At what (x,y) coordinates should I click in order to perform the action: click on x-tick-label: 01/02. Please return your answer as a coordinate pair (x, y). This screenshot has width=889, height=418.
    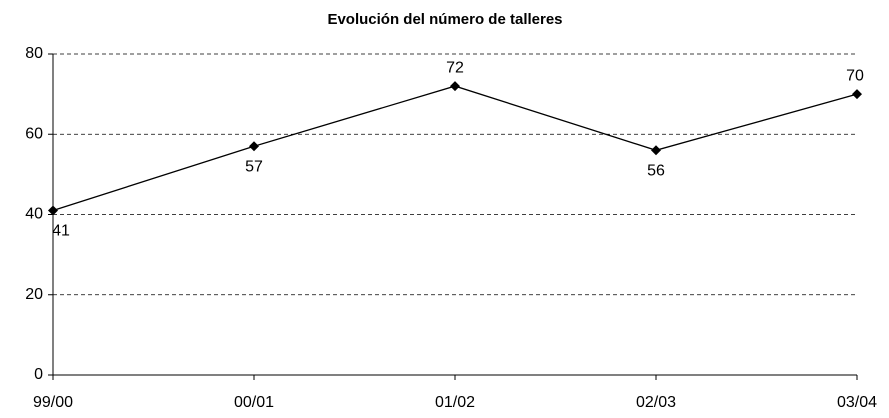
    Looking at the image, I should click on (455, 402).